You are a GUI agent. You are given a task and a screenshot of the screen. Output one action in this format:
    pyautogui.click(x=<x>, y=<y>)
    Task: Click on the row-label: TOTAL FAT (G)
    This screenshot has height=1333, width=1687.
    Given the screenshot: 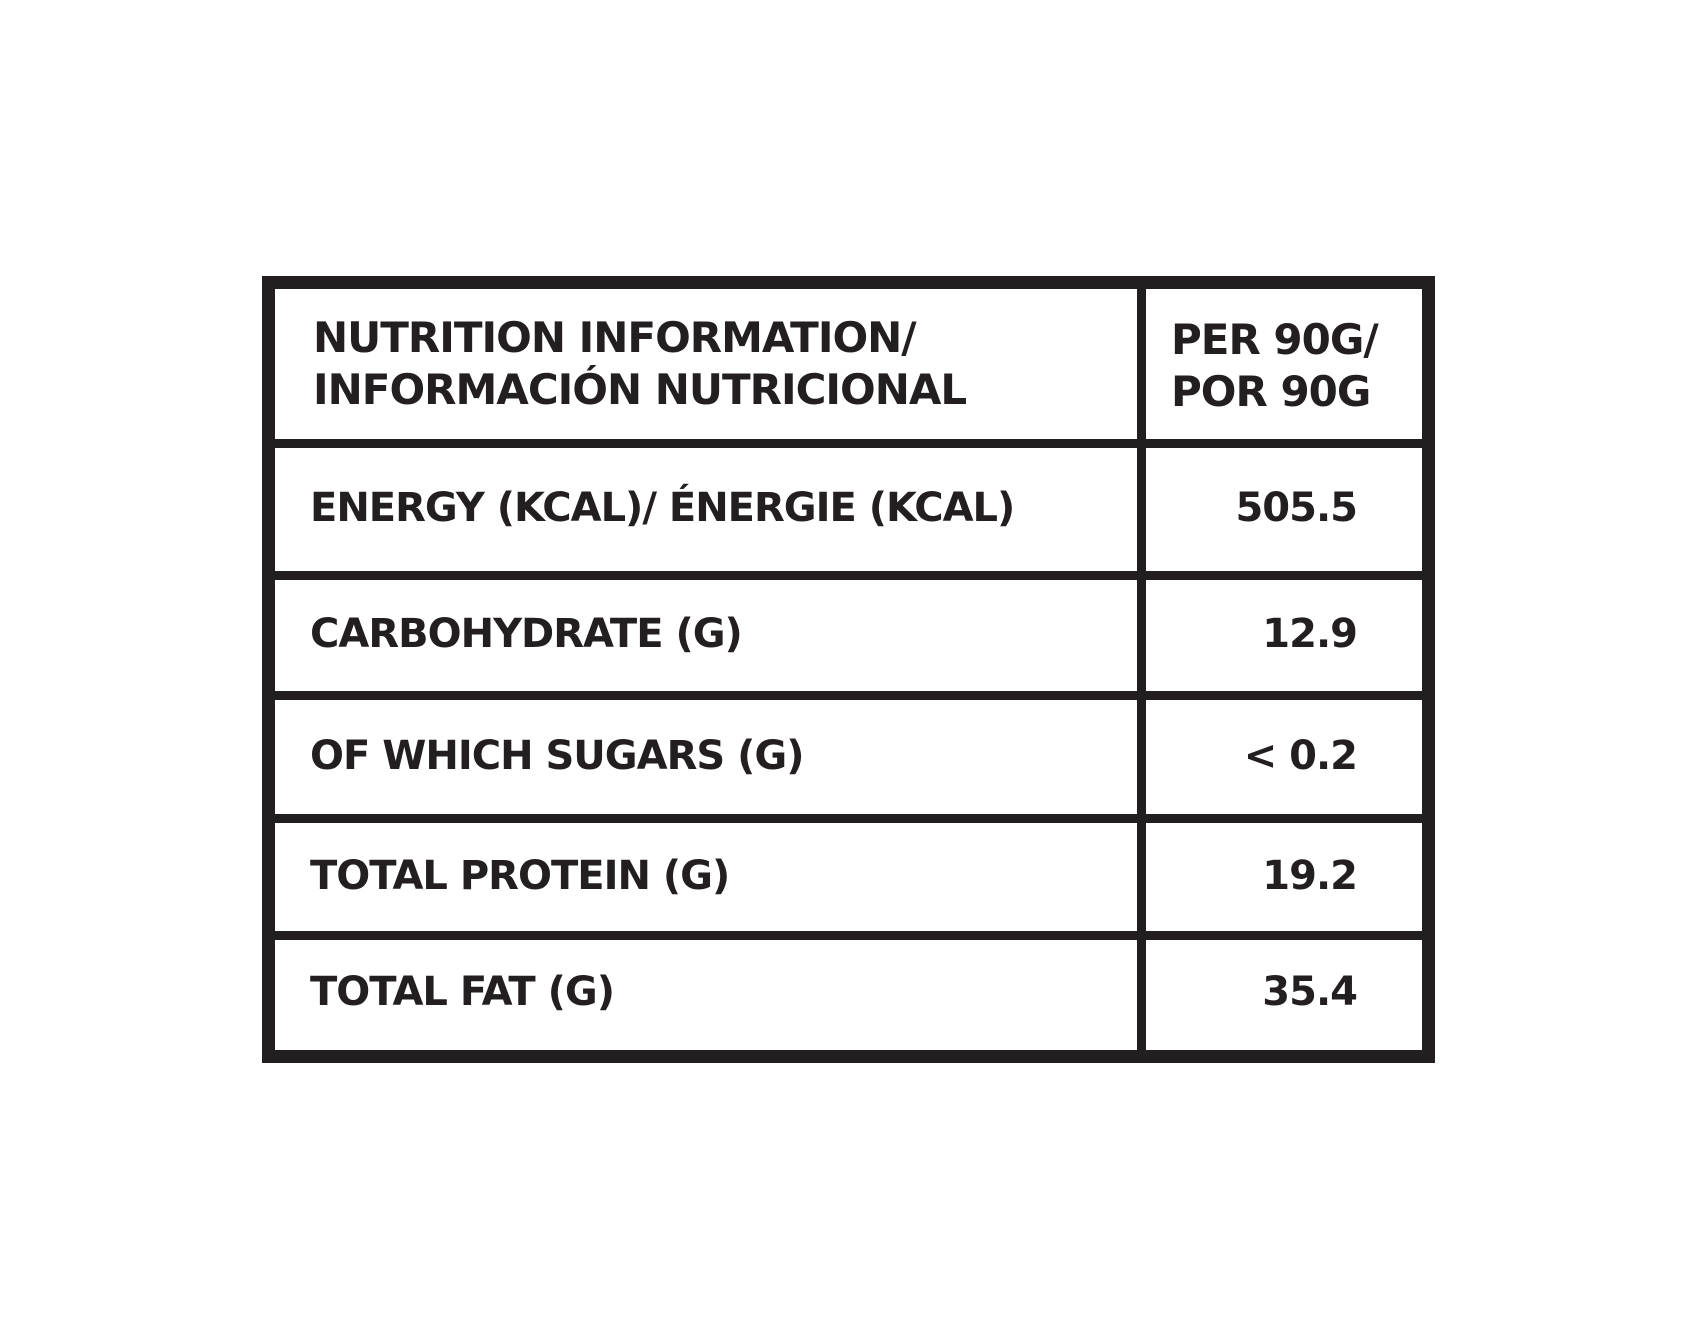 What is the action you would take?
    pyautogui.click(x=462, y=991)
    